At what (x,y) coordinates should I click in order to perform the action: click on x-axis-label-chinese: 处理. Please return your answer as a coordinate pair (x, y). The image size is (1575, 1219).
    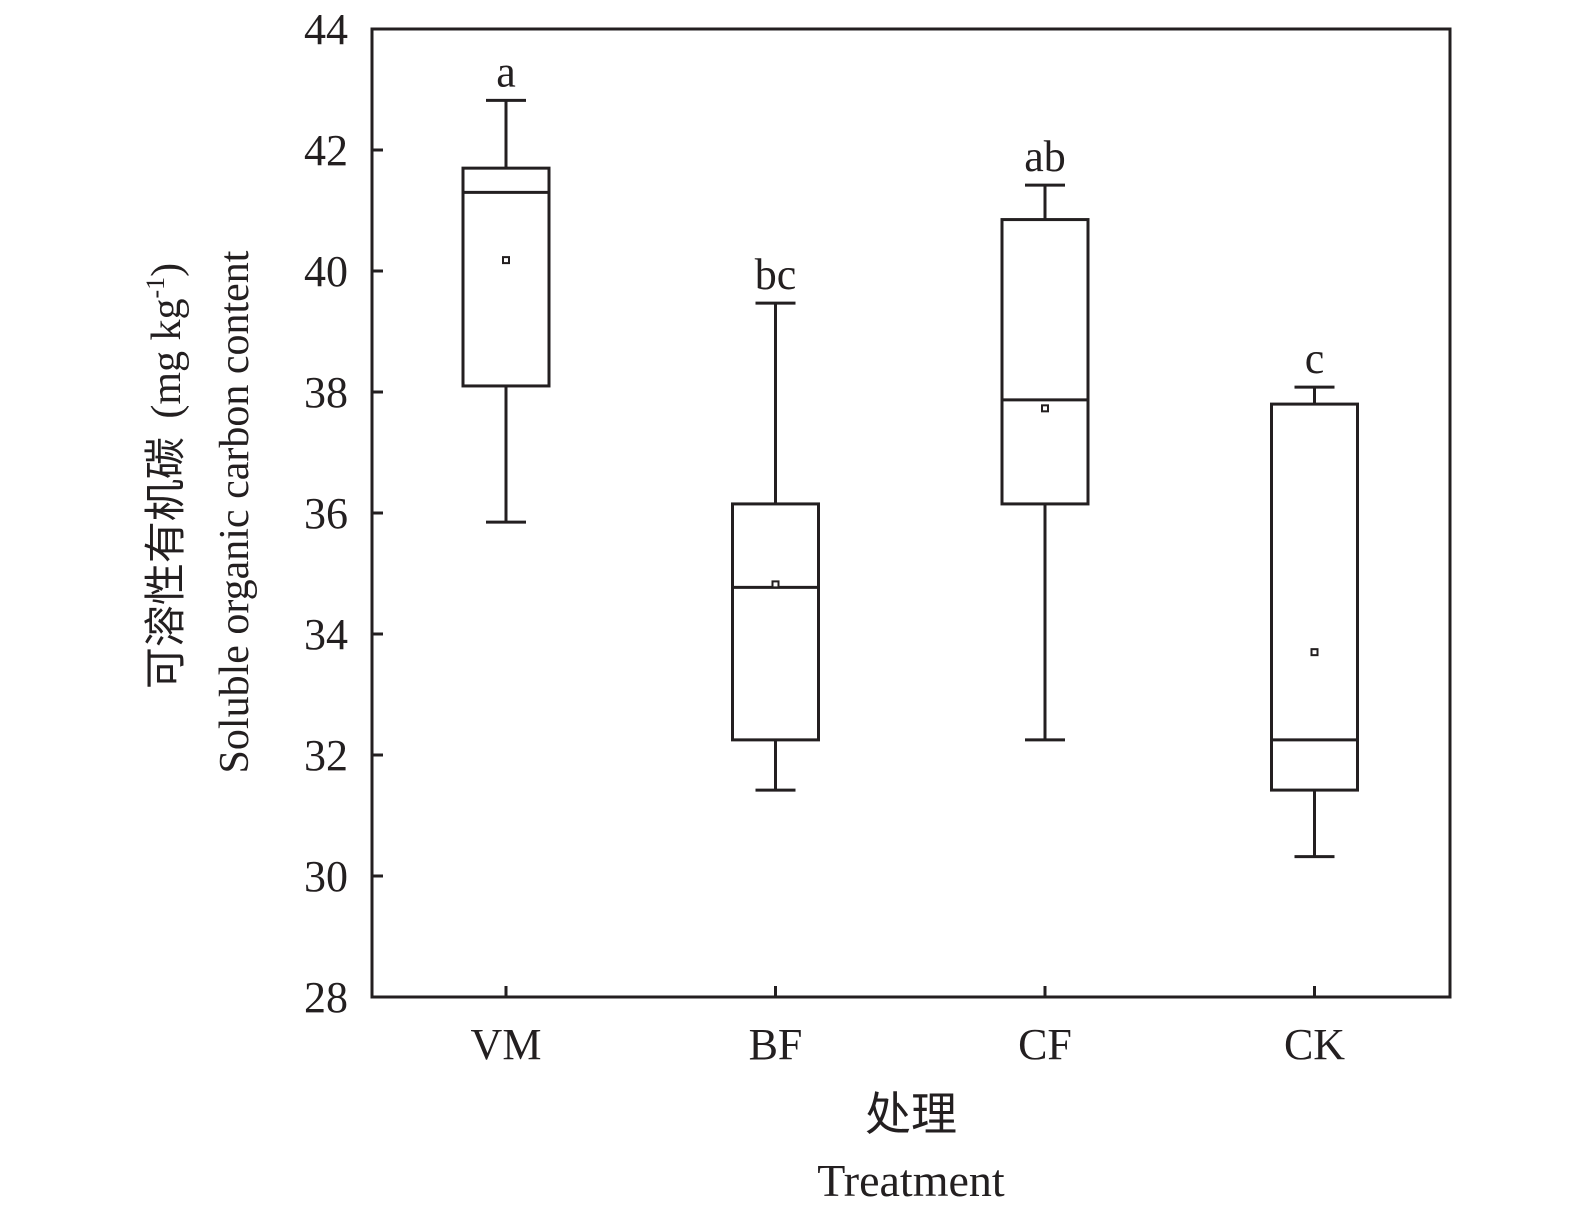
    Looking at the image, I should click on (911, 1114).